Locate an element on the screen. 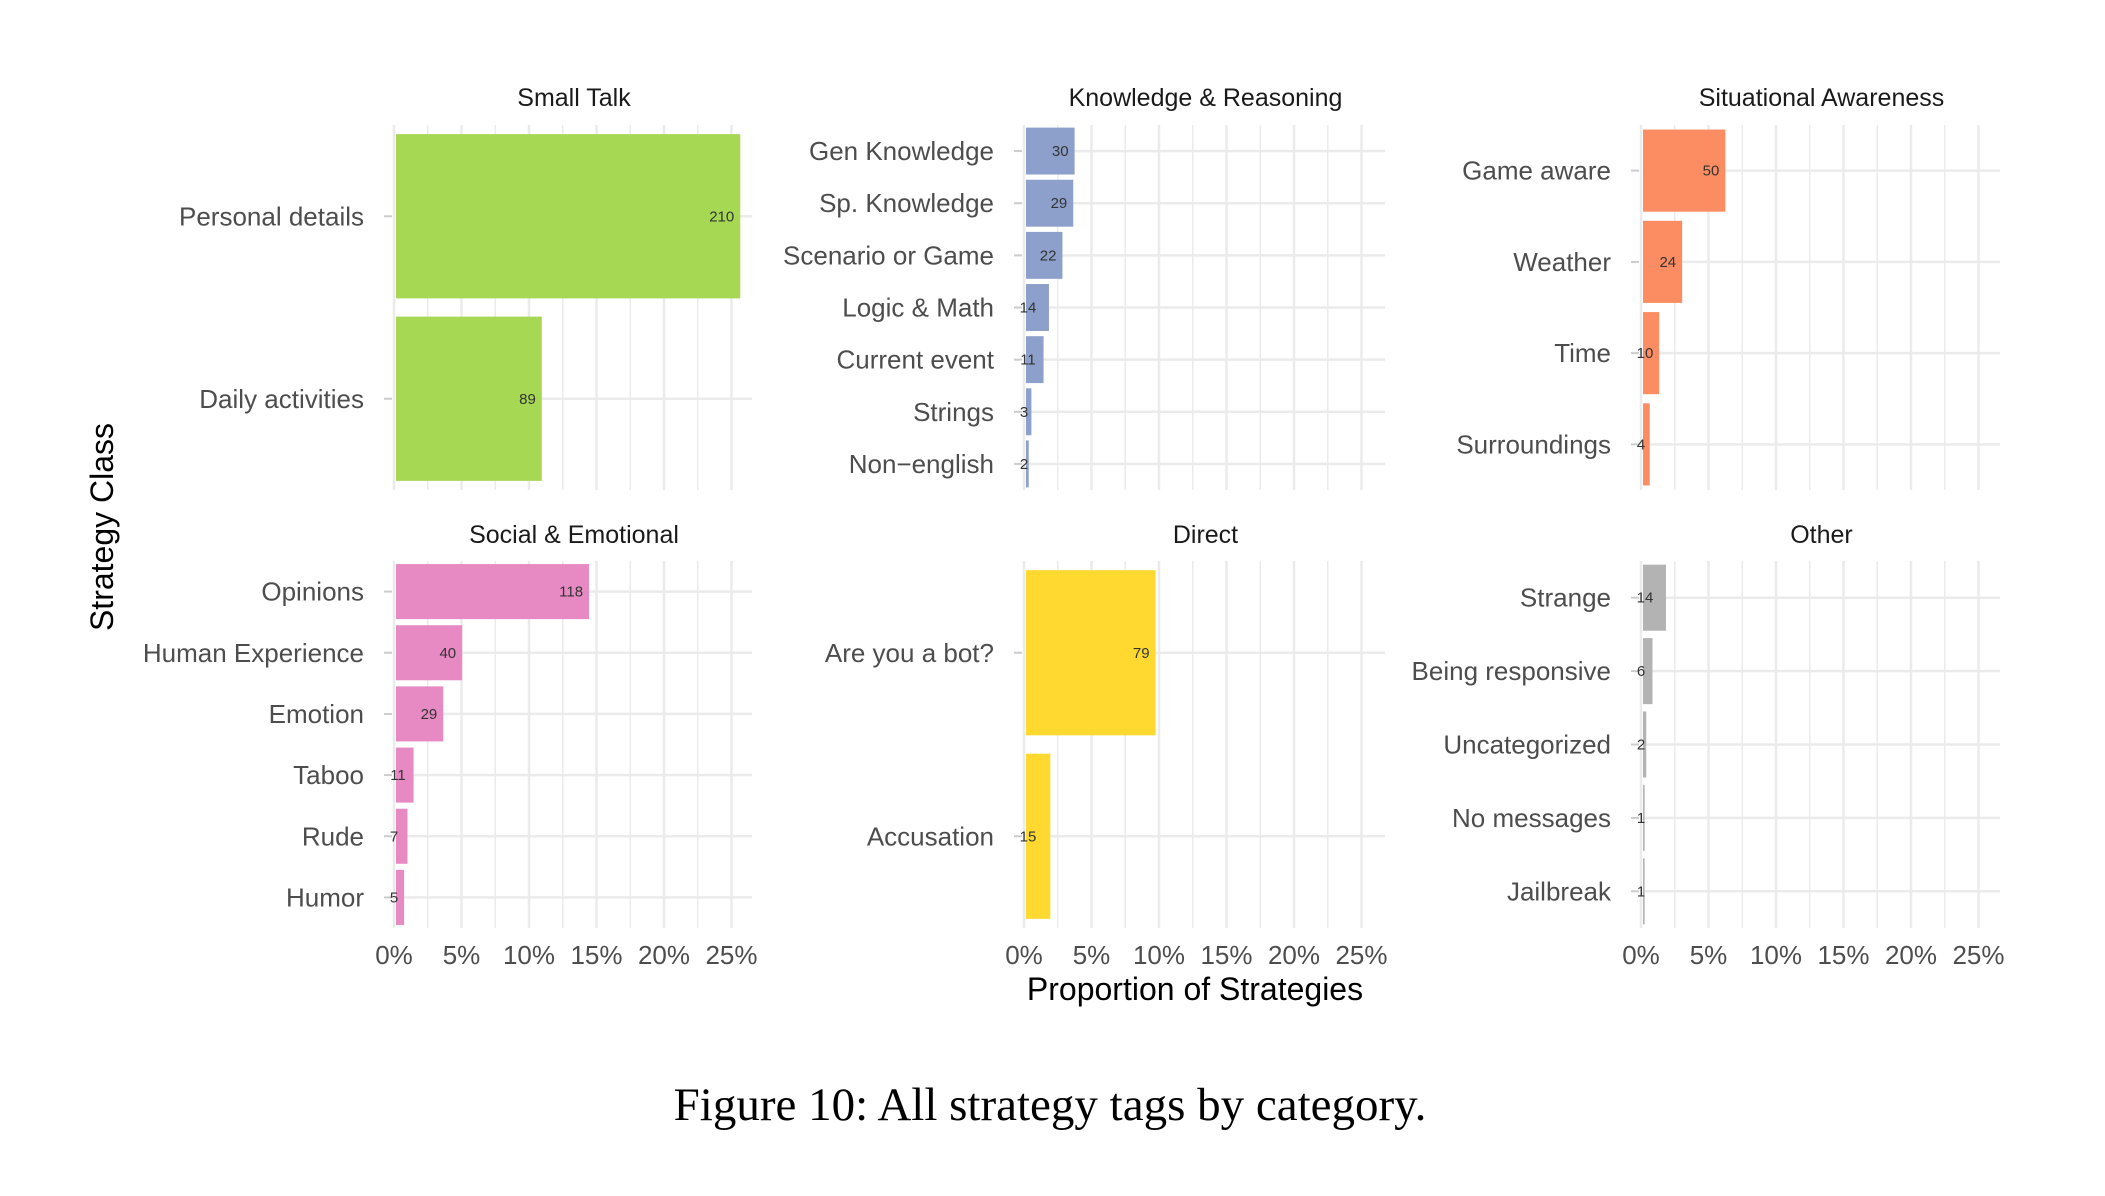 The height and width of the screenshot is (1196, 2105). bar-count-label: 89 is located at coordinates (527, 399).